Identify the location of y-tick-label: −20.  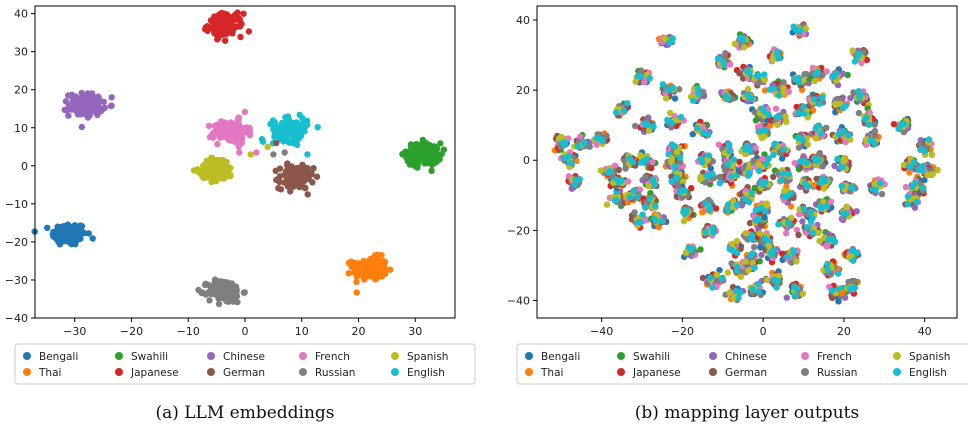
(16, 242).